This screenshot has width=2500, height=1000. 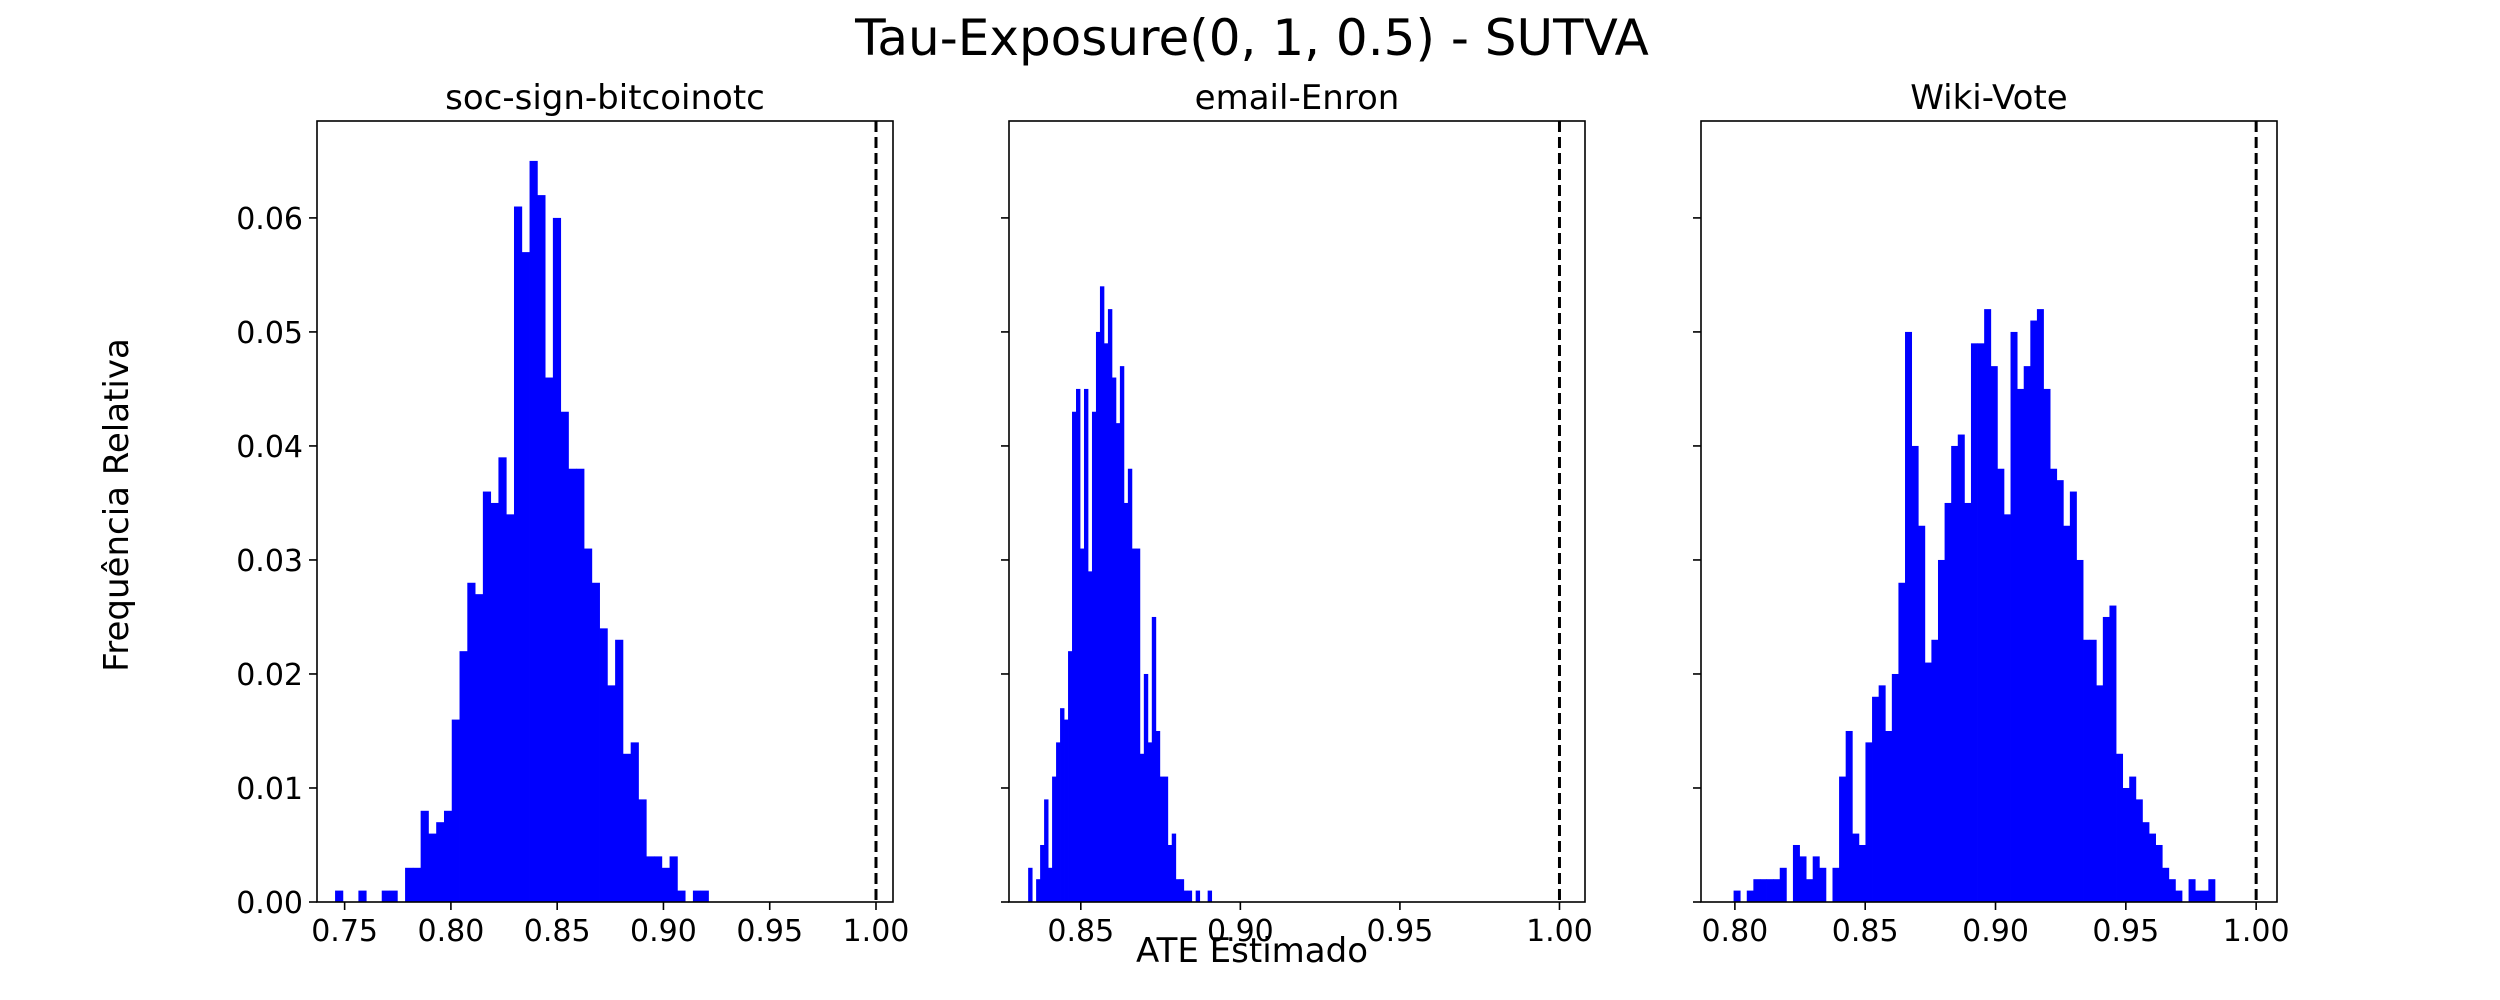 What do you see at coordinates (1251, 38) in the screenshot?
I see `figure-title: Tau-Exposure(0, 1, 0.5) - SUTVA` at bounding box center [1251, 38].